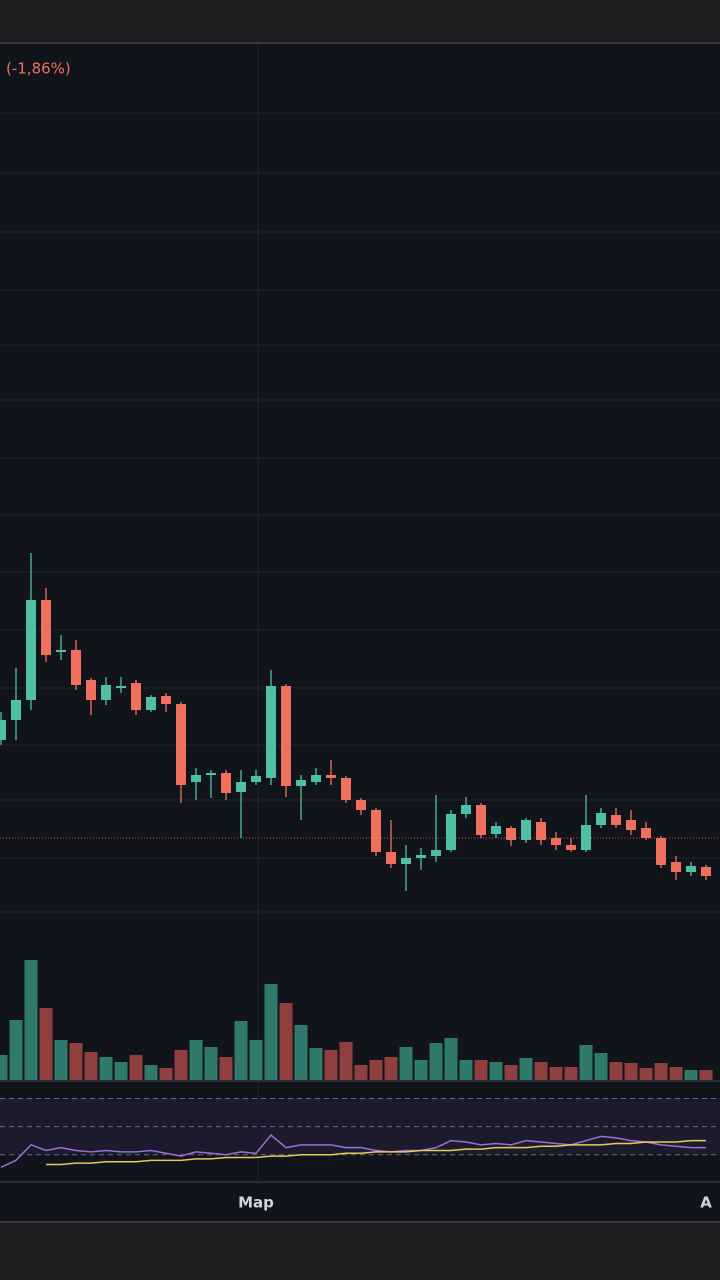  What do you see at coordinates (256, 1203) in the screenshot?
I see `x-tick-label: Мар` at bounding box center [256, 1203].